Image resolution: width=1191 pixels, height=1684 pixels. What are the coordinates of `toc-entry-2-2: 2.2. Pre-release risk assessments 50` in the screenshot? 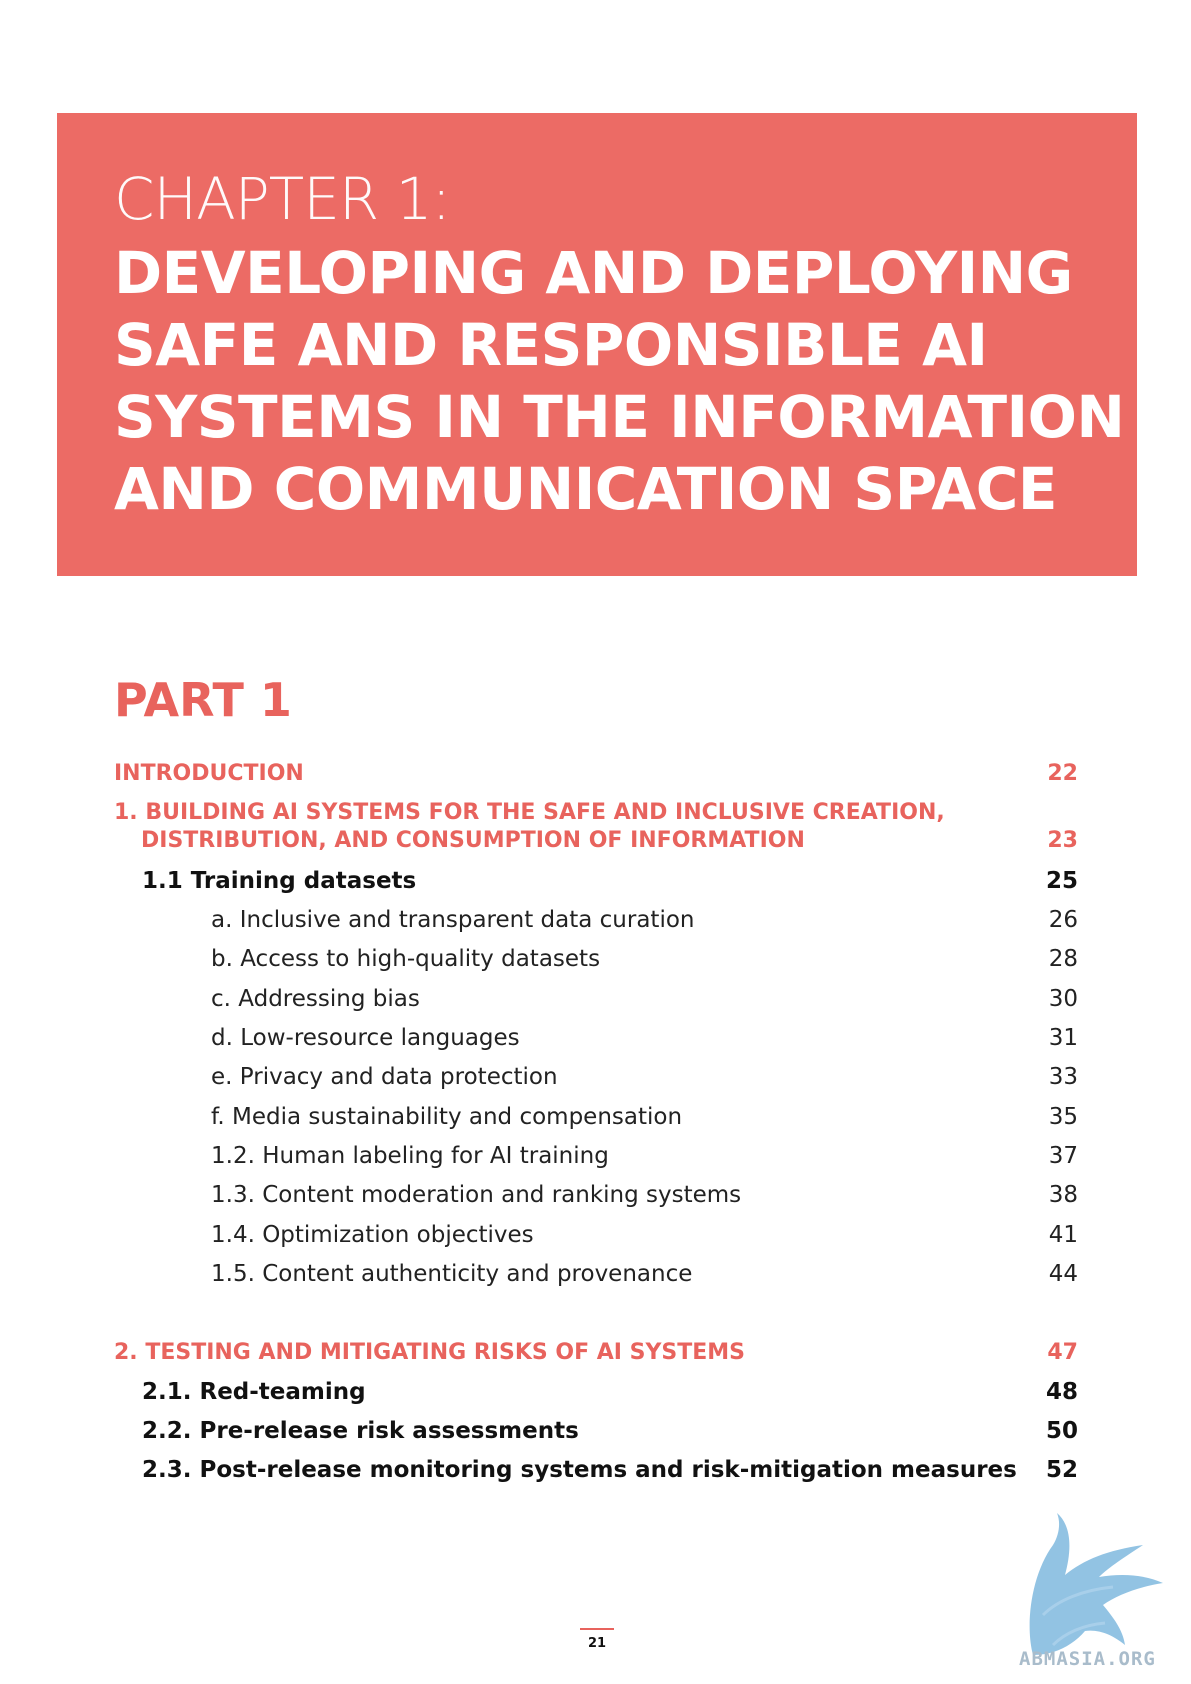 It's located at (596, 1431).